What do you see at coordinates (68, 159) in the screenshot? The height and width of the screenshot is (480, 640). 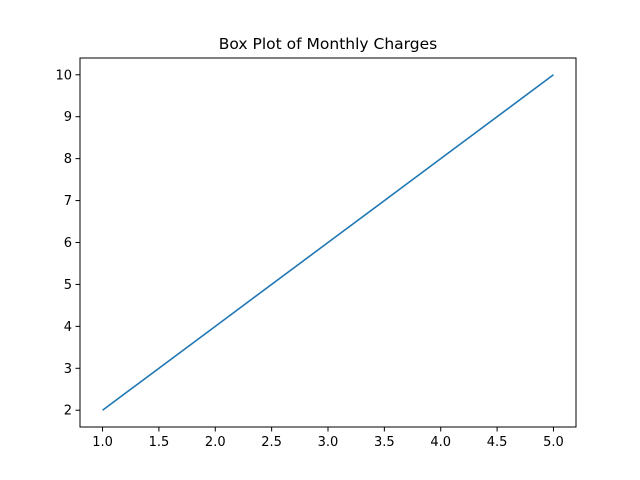 I see `y-tick-label: 8` at bounding box center [68, 159].